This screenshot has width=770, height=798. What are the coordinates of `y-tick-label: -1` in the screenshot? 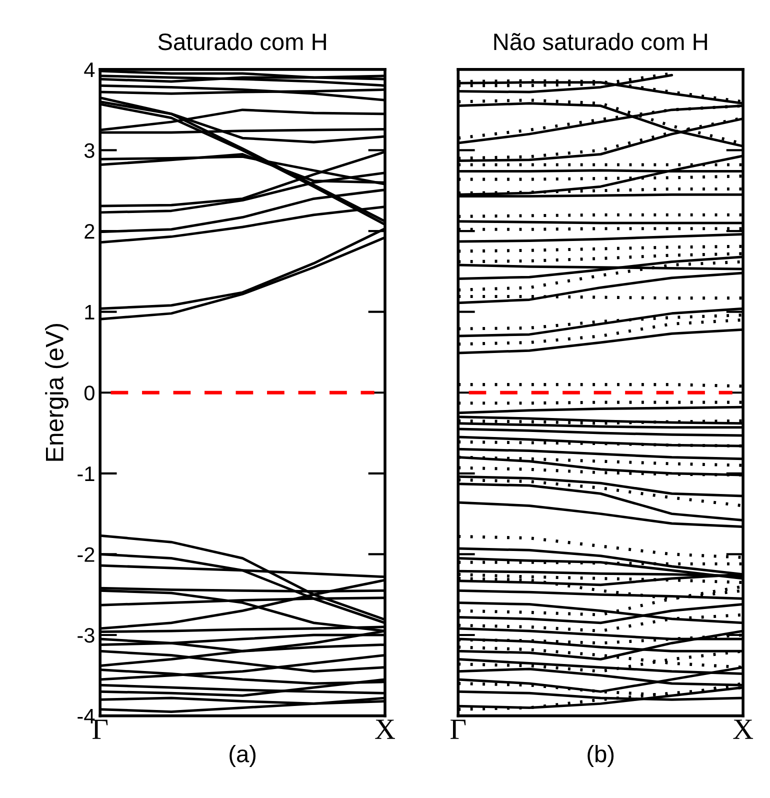 It's located at (86, 473).